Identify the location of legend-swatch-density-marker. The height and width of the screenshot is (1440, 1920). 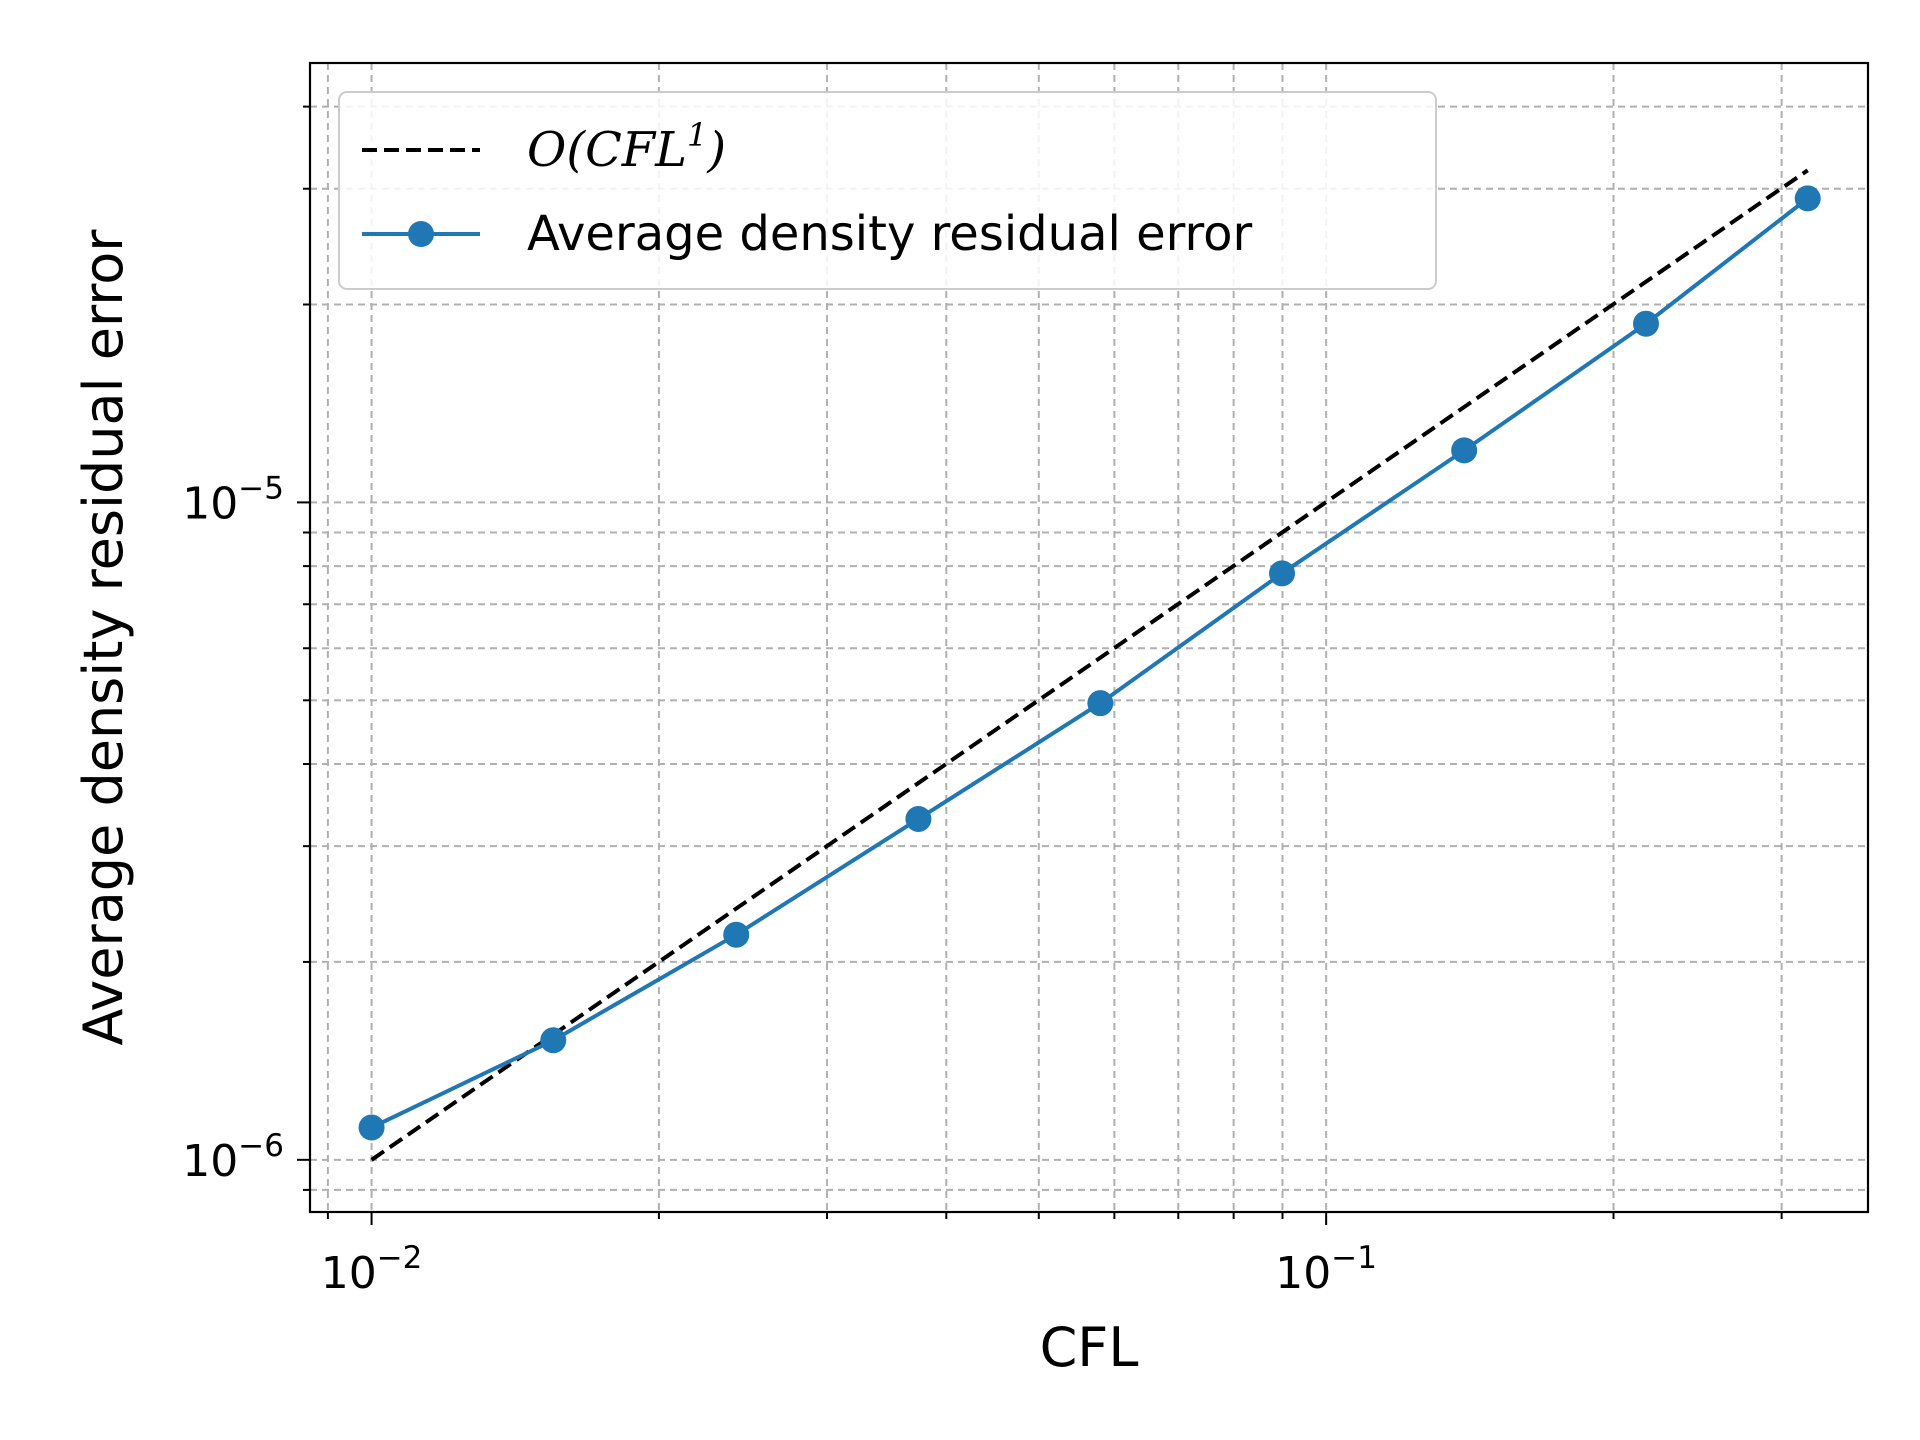
(421, 234).